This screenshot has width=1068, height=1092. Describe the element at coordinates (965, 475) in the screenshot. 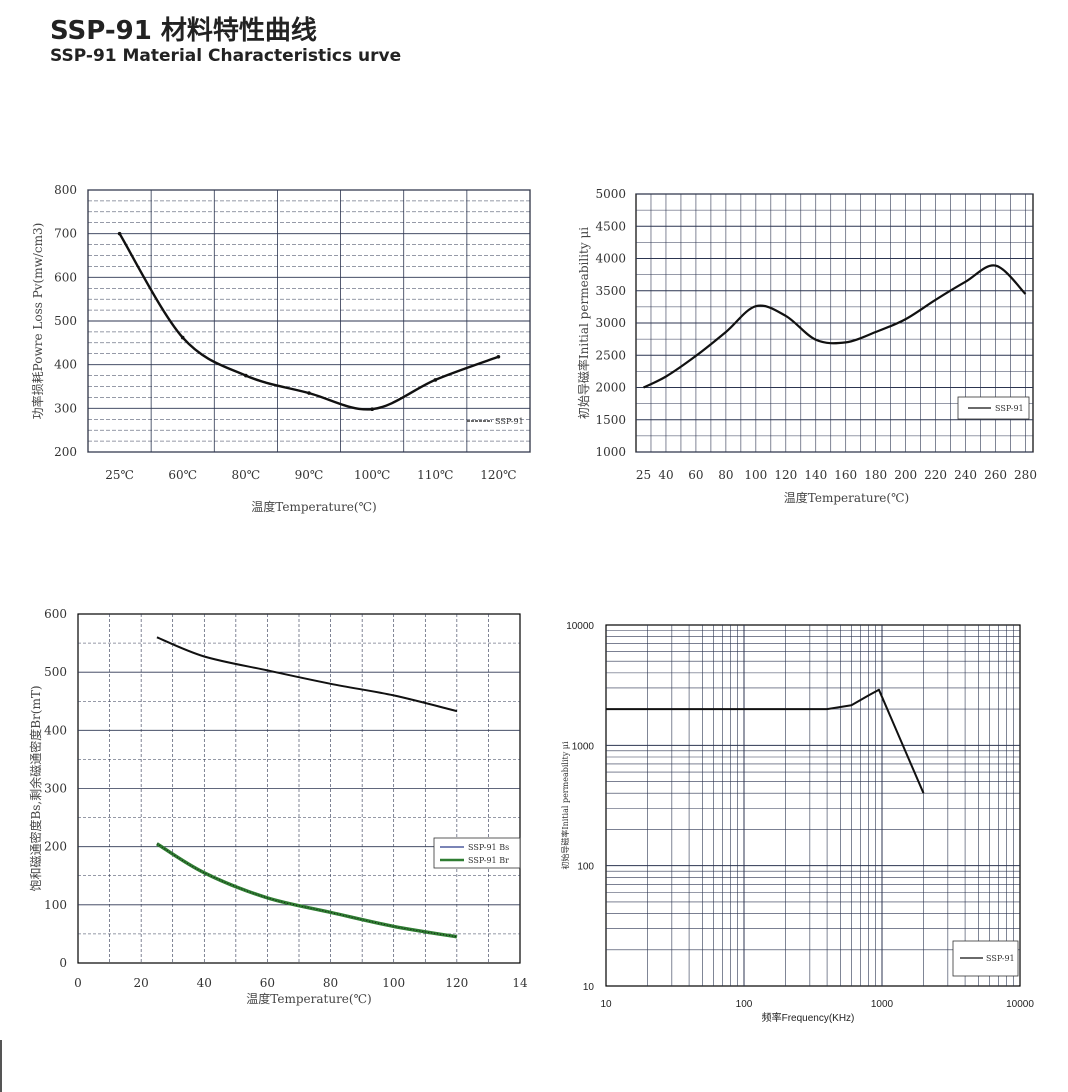

I see `x-tick-label: 240` at that location.